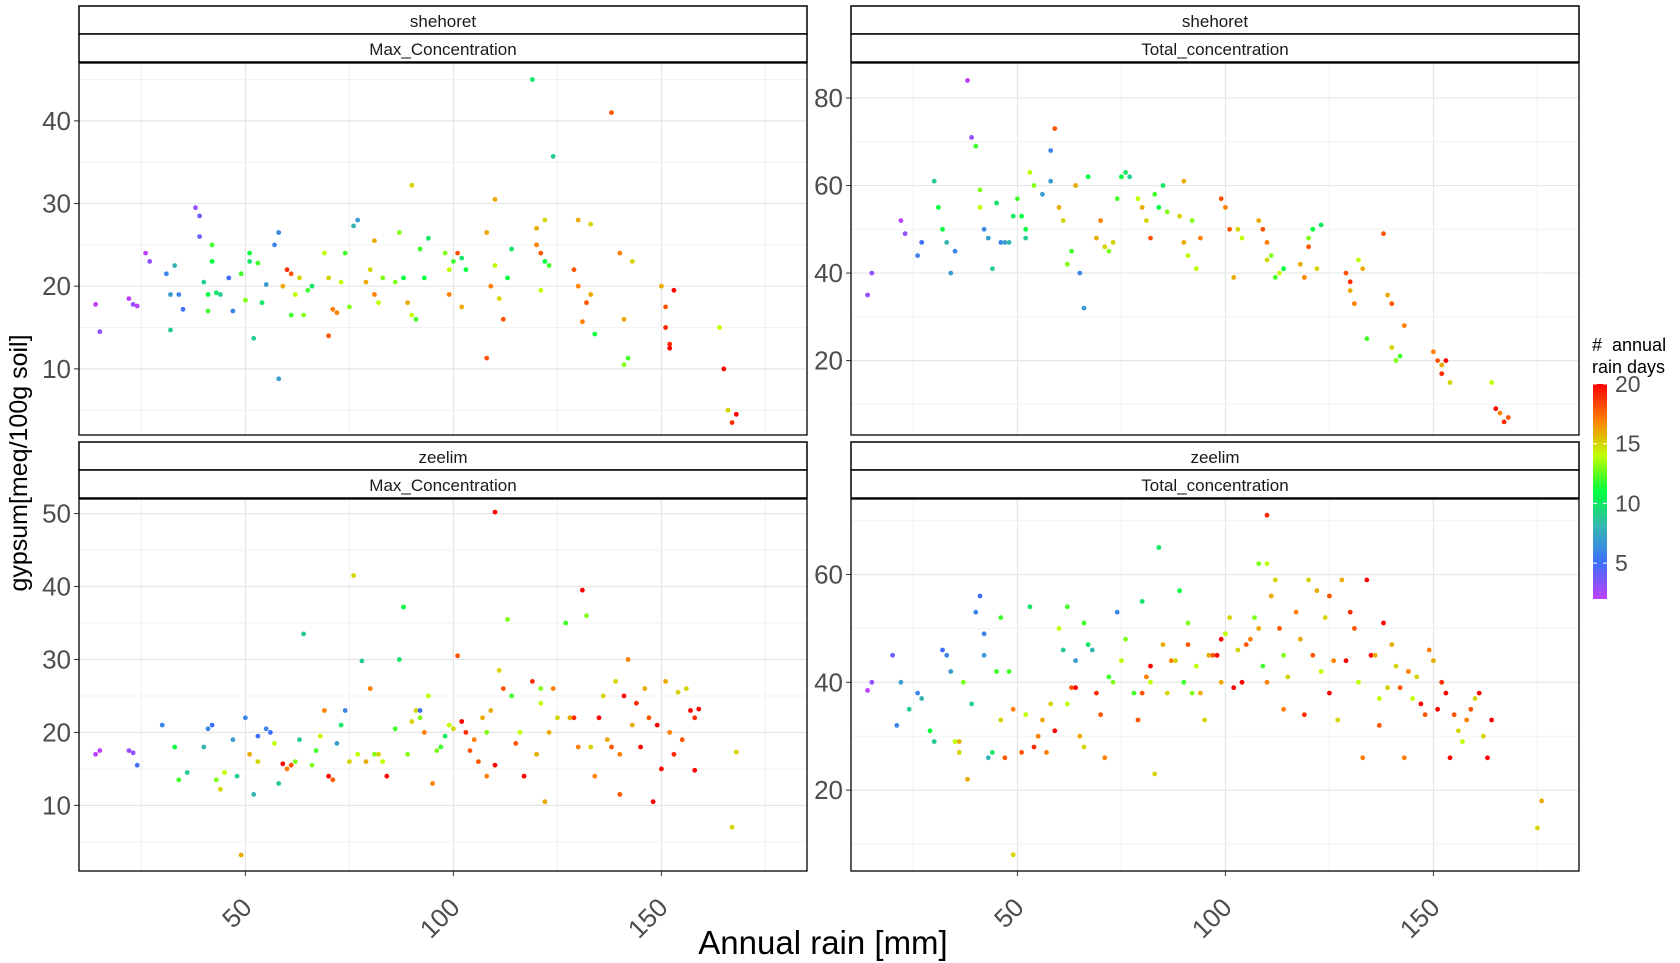 This screenshot has width=1680, height=963. What do you see at coordinates (440, 918) in the screenshot?
I see `x-tick-label: 100` at bounding box center [440, 918].